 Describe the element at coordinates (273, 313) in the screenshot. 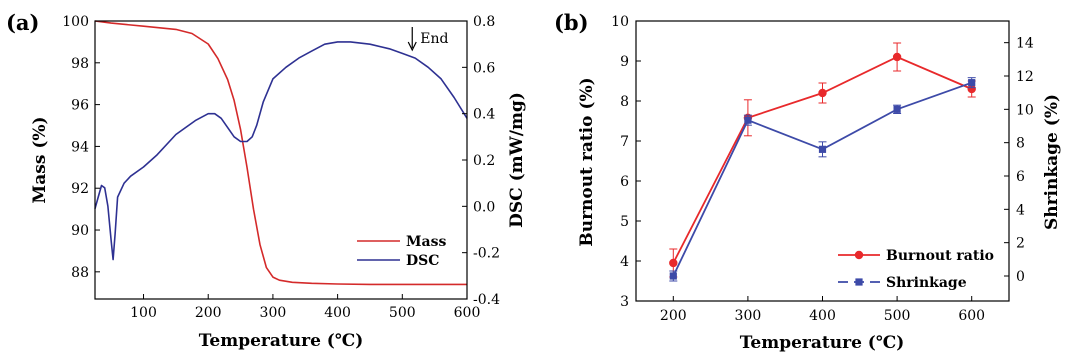

I see `panel-a-x-tick-label: 300` at that location.